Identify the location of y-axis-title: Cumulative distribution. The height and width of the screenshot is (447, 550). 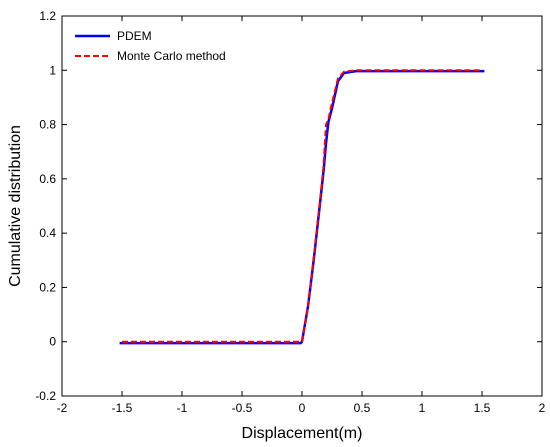
(15, 206).